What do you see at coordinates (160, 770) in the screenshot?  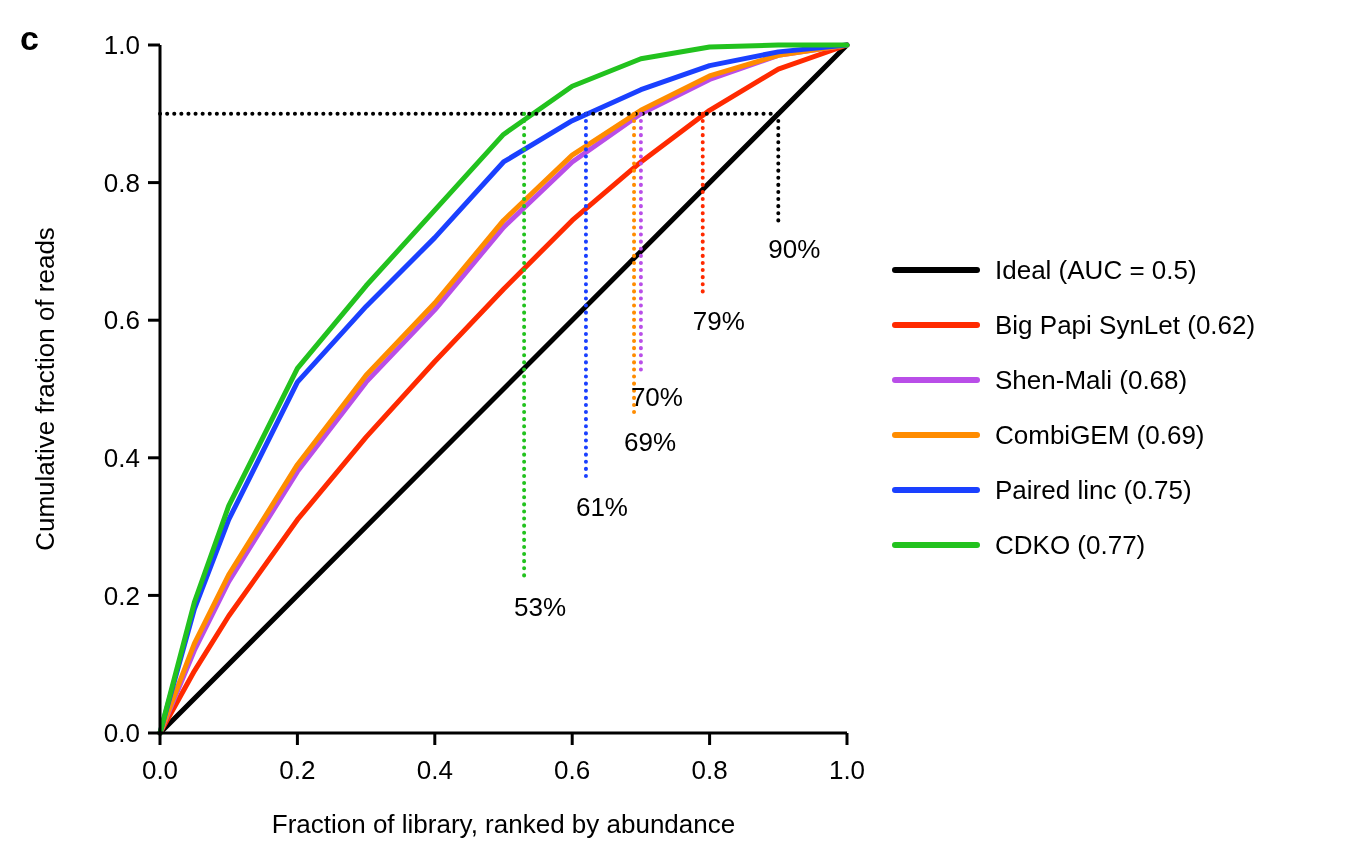 I see `x-tick-label: 0.0` at bounding box center [160, 770].